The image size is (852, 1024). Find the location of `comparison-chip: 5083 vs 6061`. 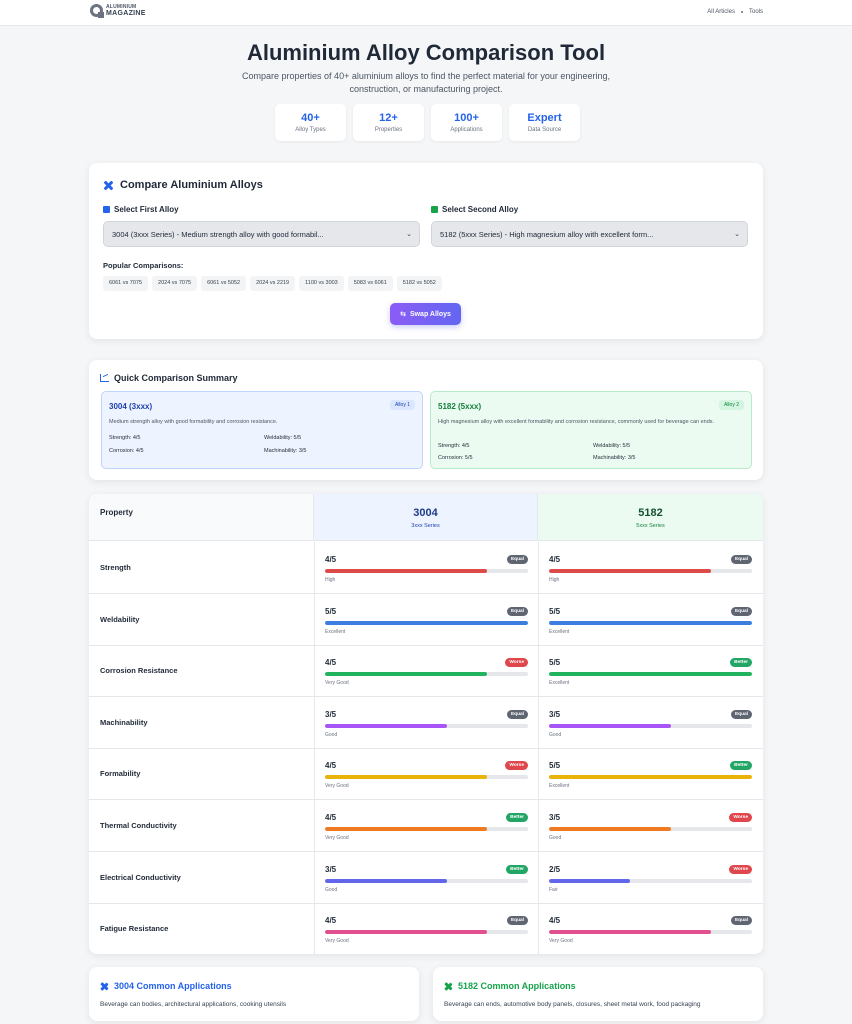

comparison-chip: 5083 vs 6061 is located at coordinates (370, 283).